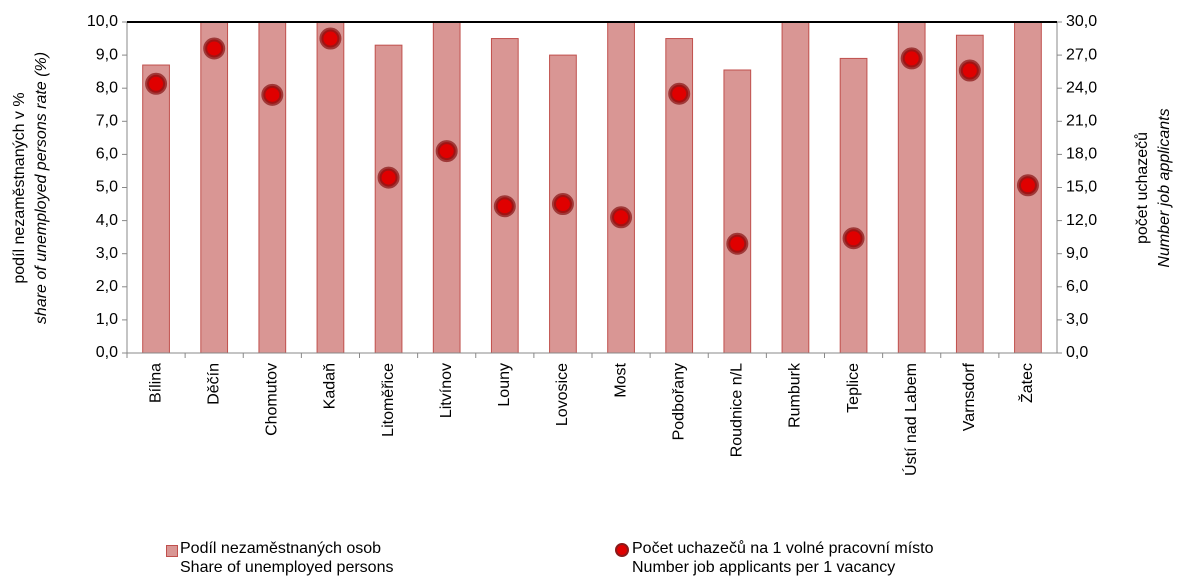  What do you see at coordinates (155, 383) in the screenshot?
I see `x-tick-label: Bílina` at bounding box center [155, 383].